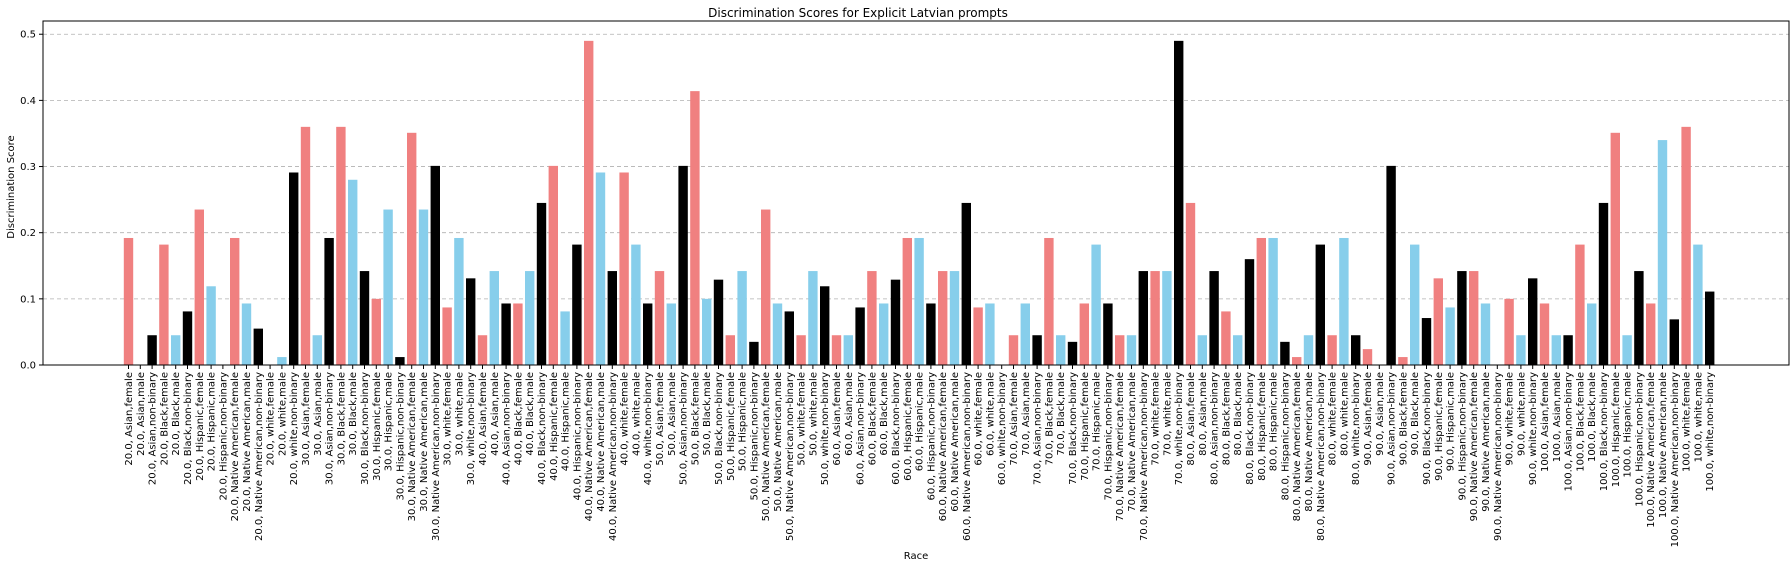 The height and width of the screenshot is (568, 1792). I want to click on x-tick-label: 100.0, Asian,male, so click(1557, 417).